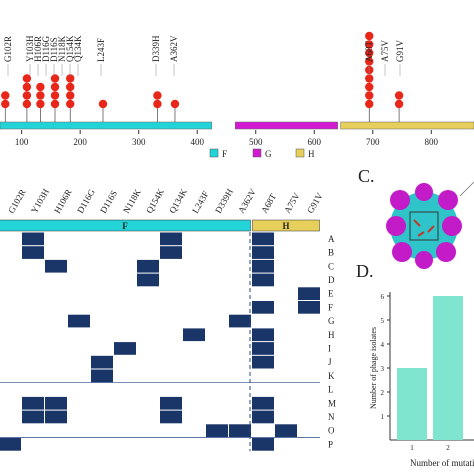  What do you see at coordinates (38, 49) in the screenshot?
I see `mutation-label: H106R` at bounding box center [38, 49].